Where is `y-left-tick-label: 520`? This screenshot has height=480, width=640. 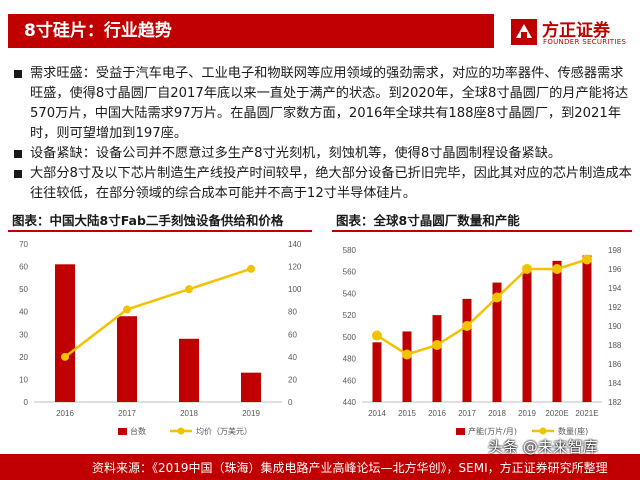 y-left-tick-label: 520 is located at coordinates (350, 315).